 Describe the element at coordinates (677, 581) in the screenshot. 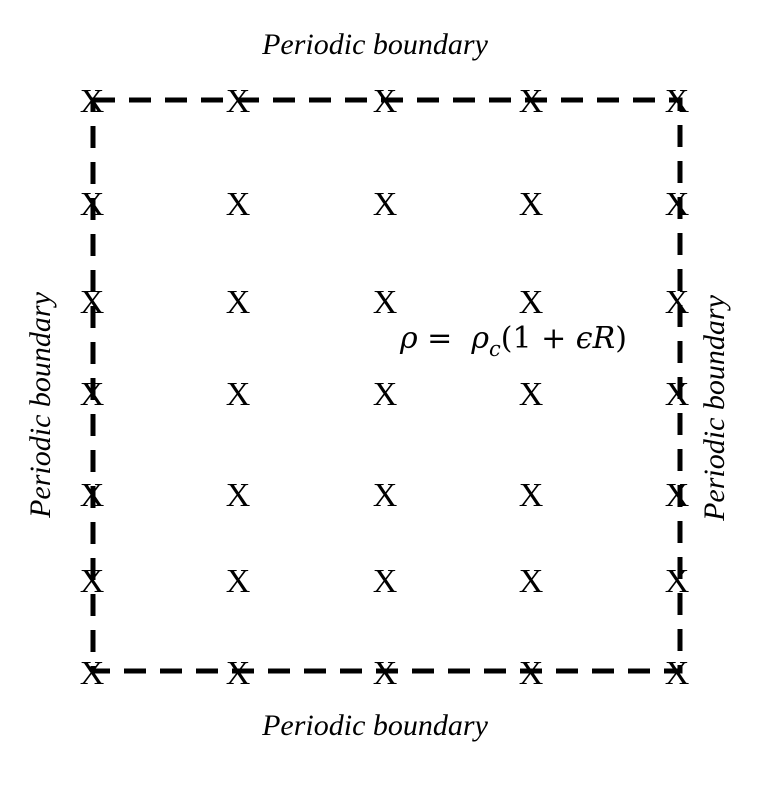

I see `grid-point-r6-c5: X` at that location.